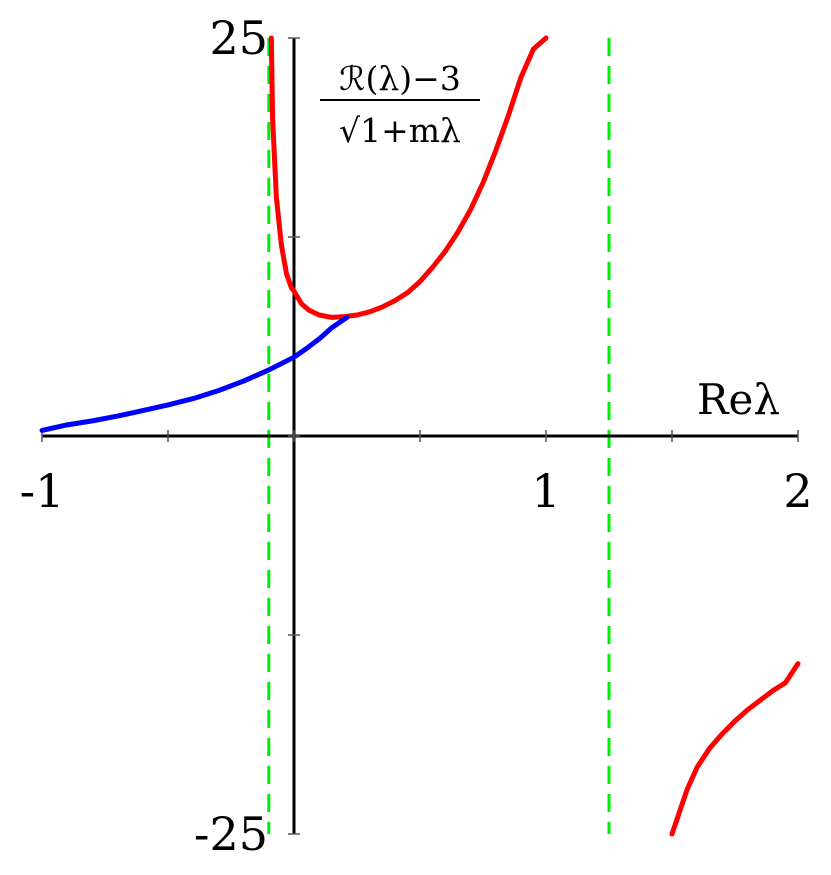 The height and width of the screenshot is (875, 831). I want to click on x-tick-label: 1, so click(545, 491).